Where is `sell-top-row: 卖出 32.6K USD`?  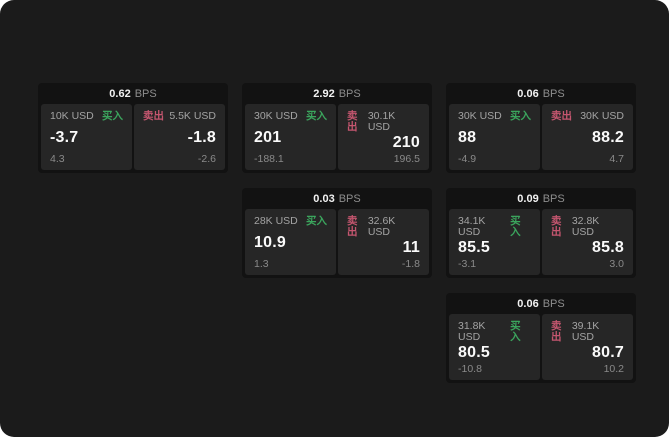 sell-top-row: 卖出 32.6K USD is located at coordinates (383, 226).